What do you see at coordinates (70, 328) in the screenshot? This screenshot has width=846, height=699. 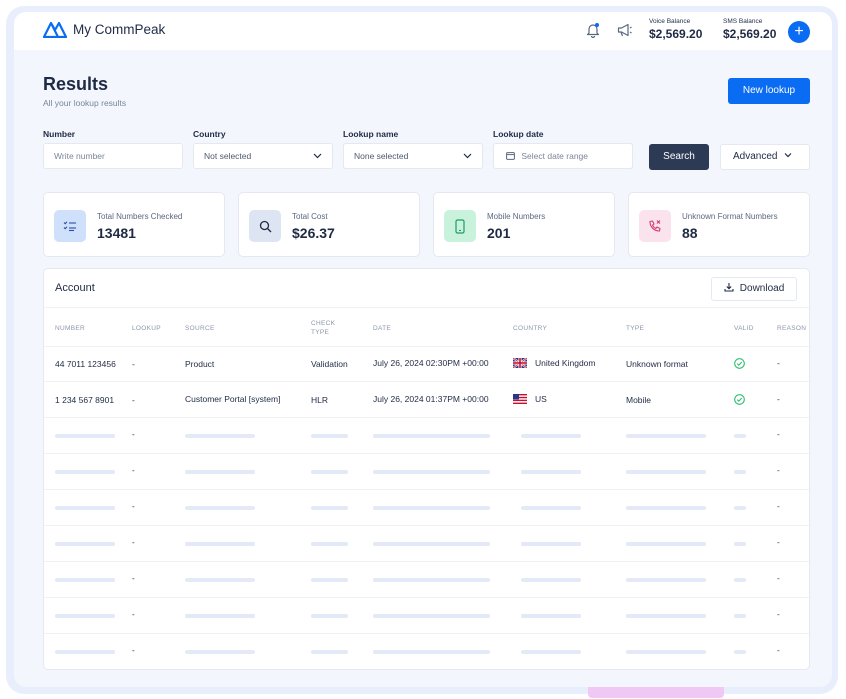 I see `column-header-number: NUMBER` at bounding box center [70, 328].